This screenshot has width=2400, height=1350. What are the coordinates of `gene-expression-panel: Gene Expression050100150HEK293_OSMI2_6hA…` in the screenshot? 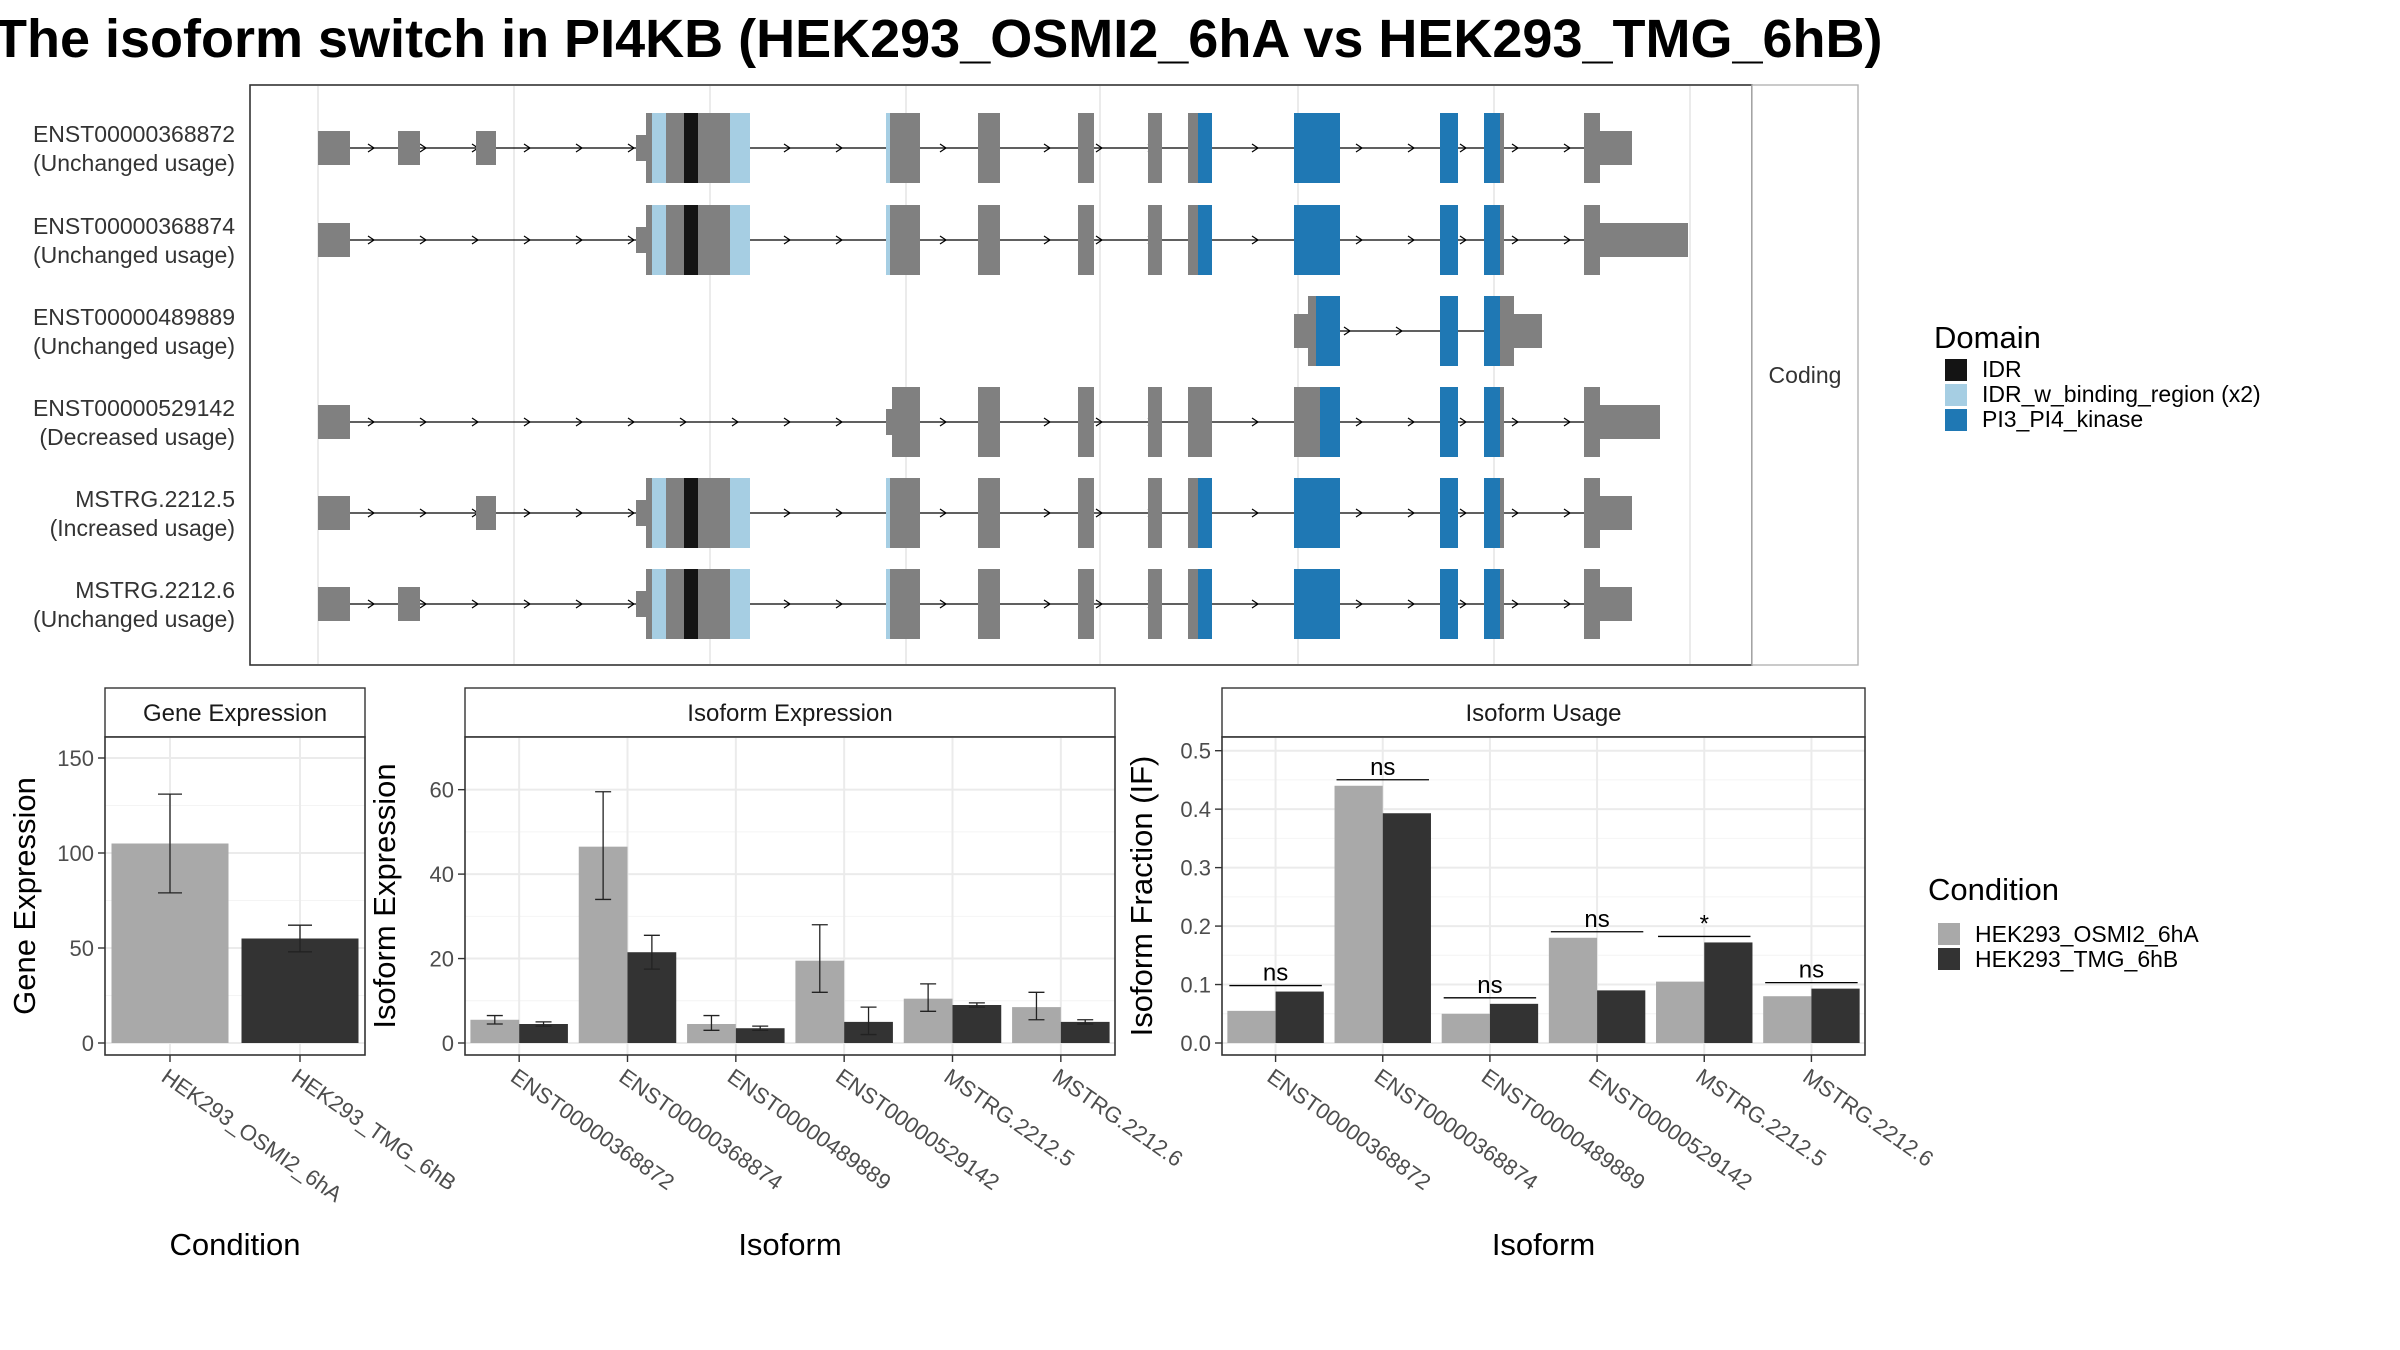 It's located at (234, 974).